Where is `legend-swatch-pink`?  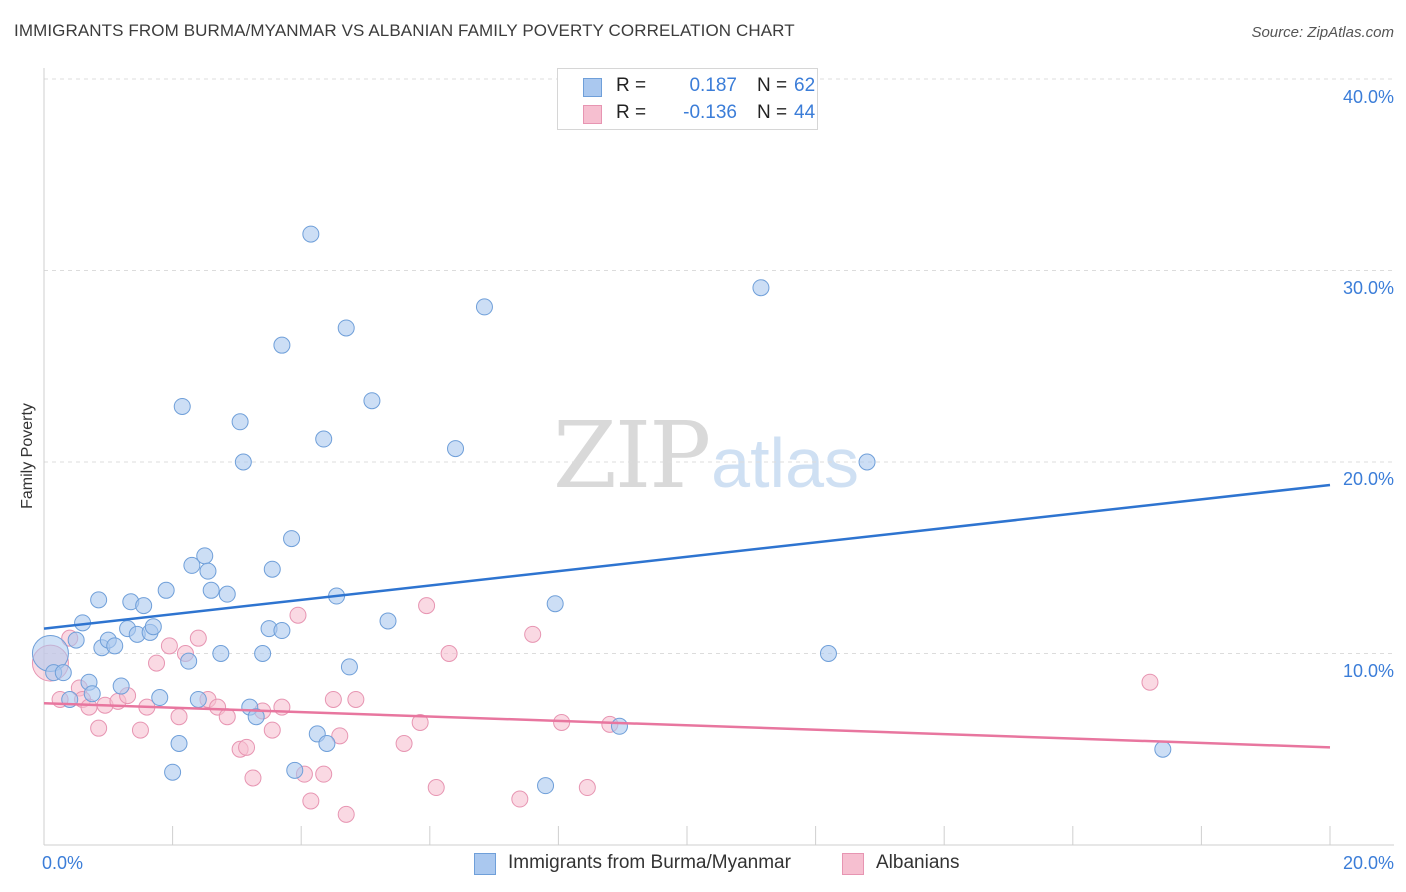
legend-swatch-pink is located at coordinates (592, 114).